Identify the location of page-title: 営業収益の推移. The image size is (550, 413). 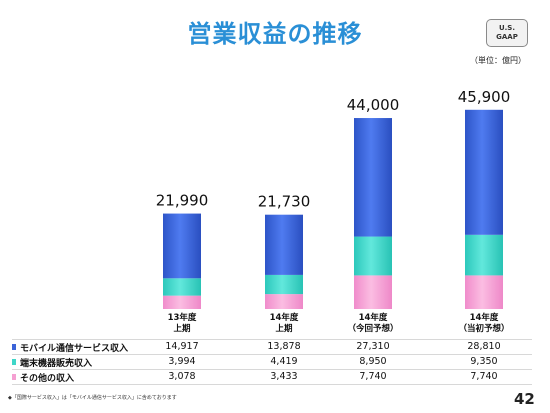
(275, 34).